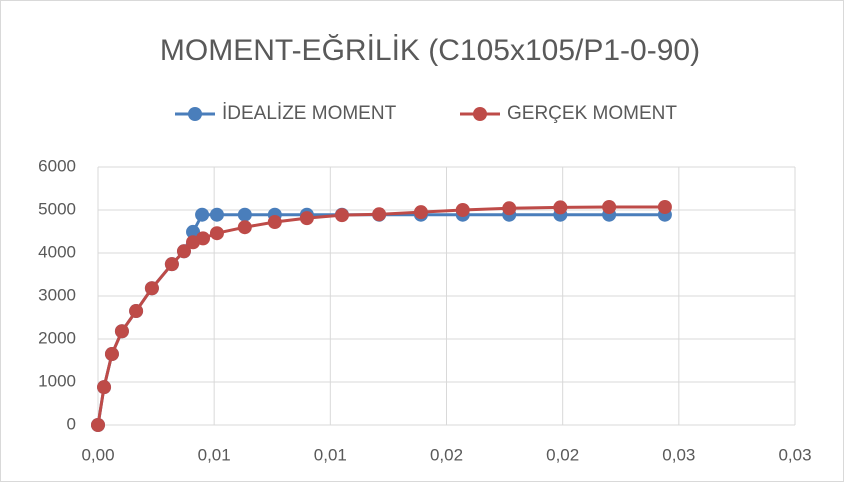 The height and width of the screenshot is (482, 844). I want to click on x-tick-label: 0,00, so click(97, 454).